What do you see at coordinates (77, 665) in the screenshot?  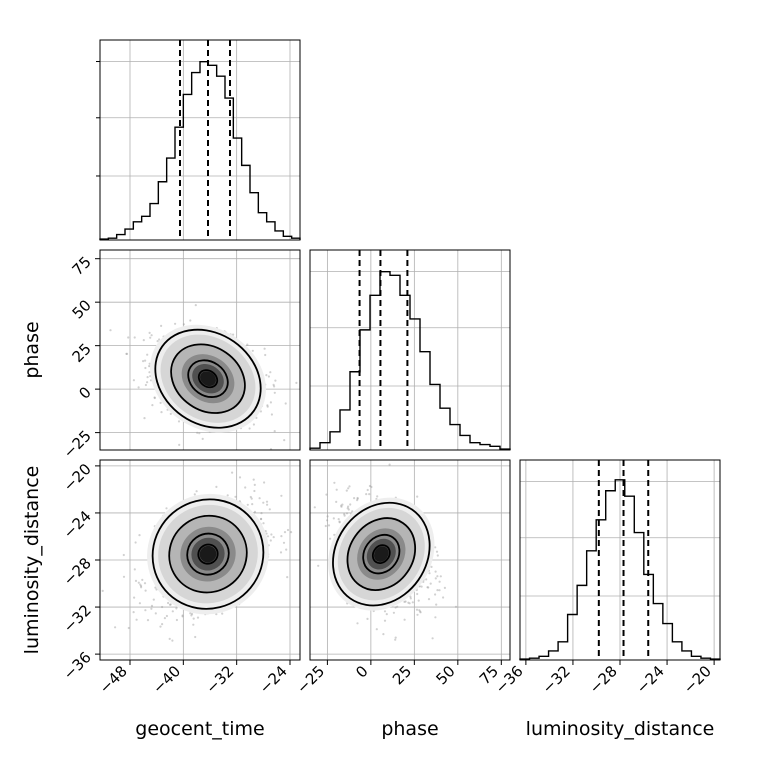 I see `y-tick-label: −36` at bounding box center [77, 665].